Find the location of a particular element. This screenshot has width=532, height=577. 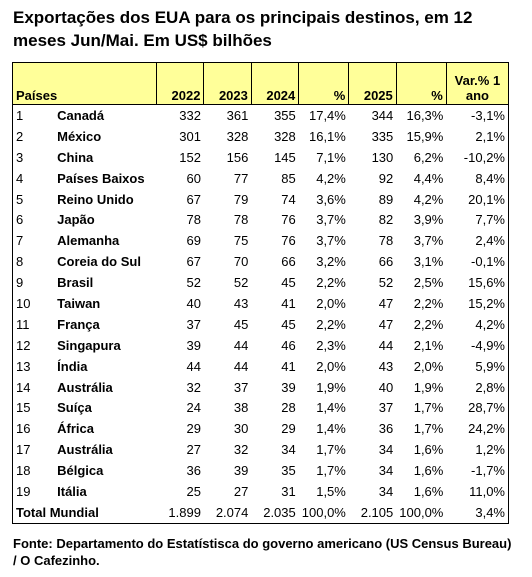

header-cell: Países is located at coordinates (84, 83).